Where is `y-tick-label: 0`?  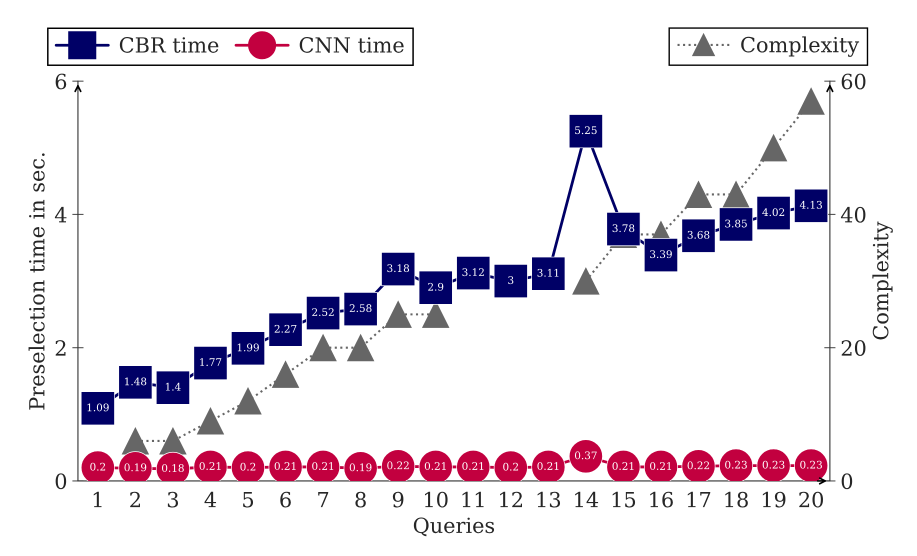 y-tick-label: 0 is located at coordinates (61, 481).